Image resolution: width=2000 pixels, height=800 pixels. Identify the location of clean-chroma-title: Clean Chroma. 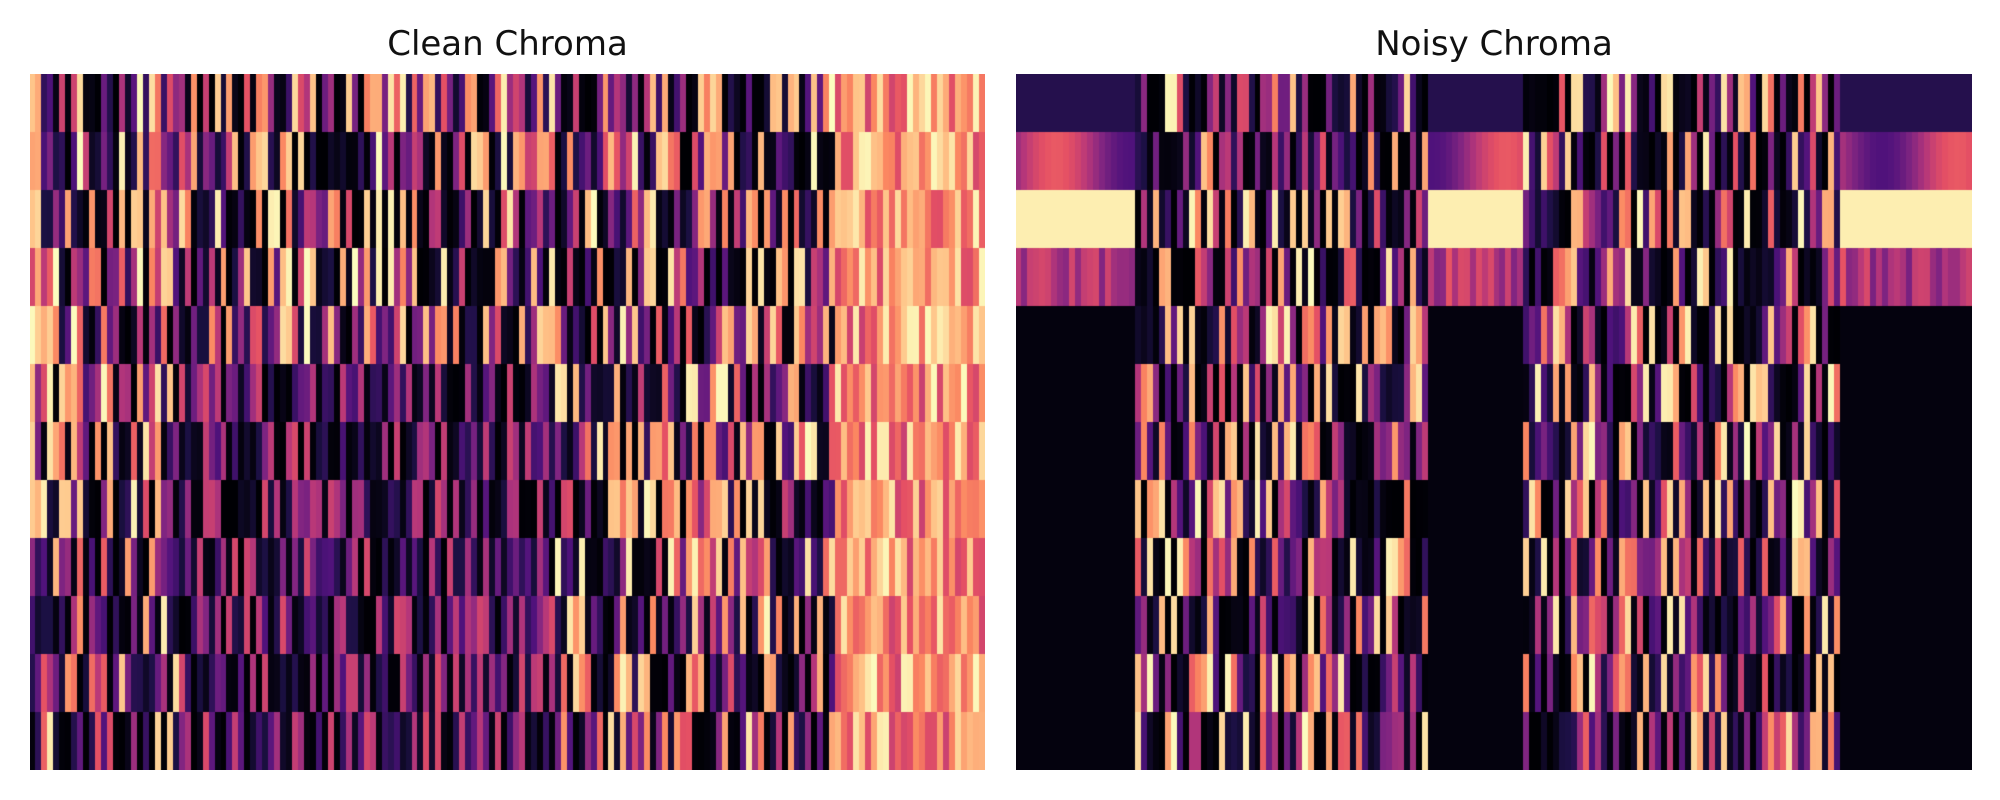
(507, 44).